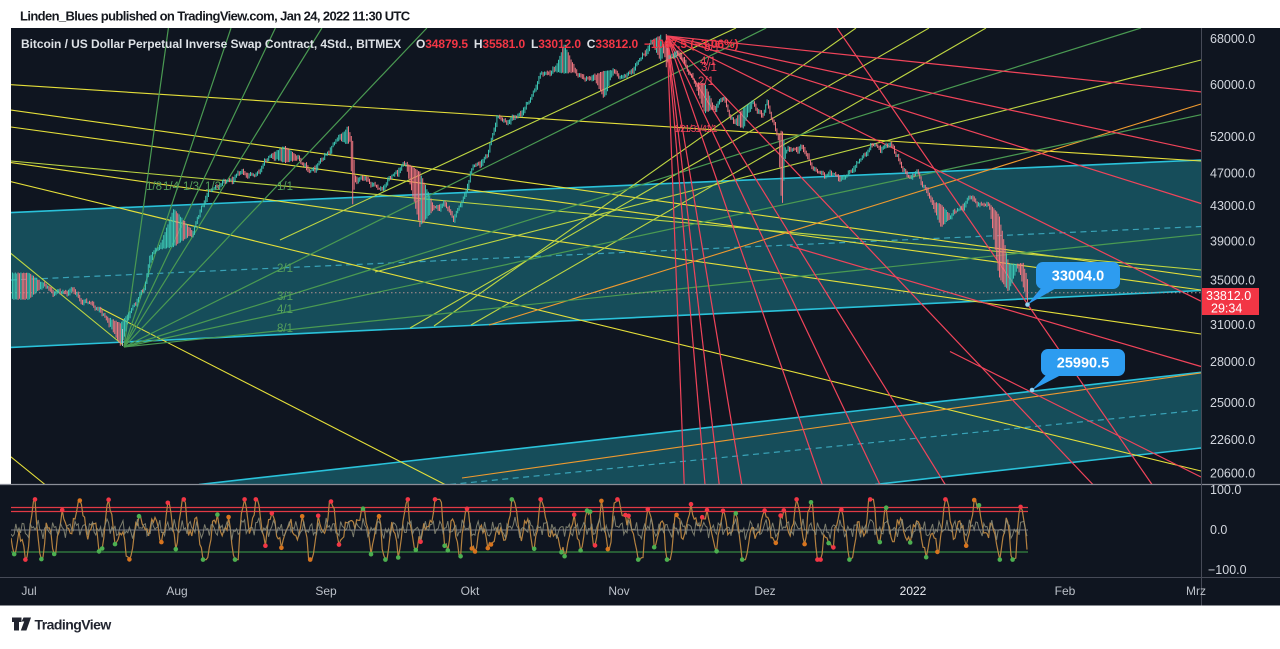  Describe the element at coordinates (73, 625) in the screenshot. I see `svg-text: TradingView` at that location.